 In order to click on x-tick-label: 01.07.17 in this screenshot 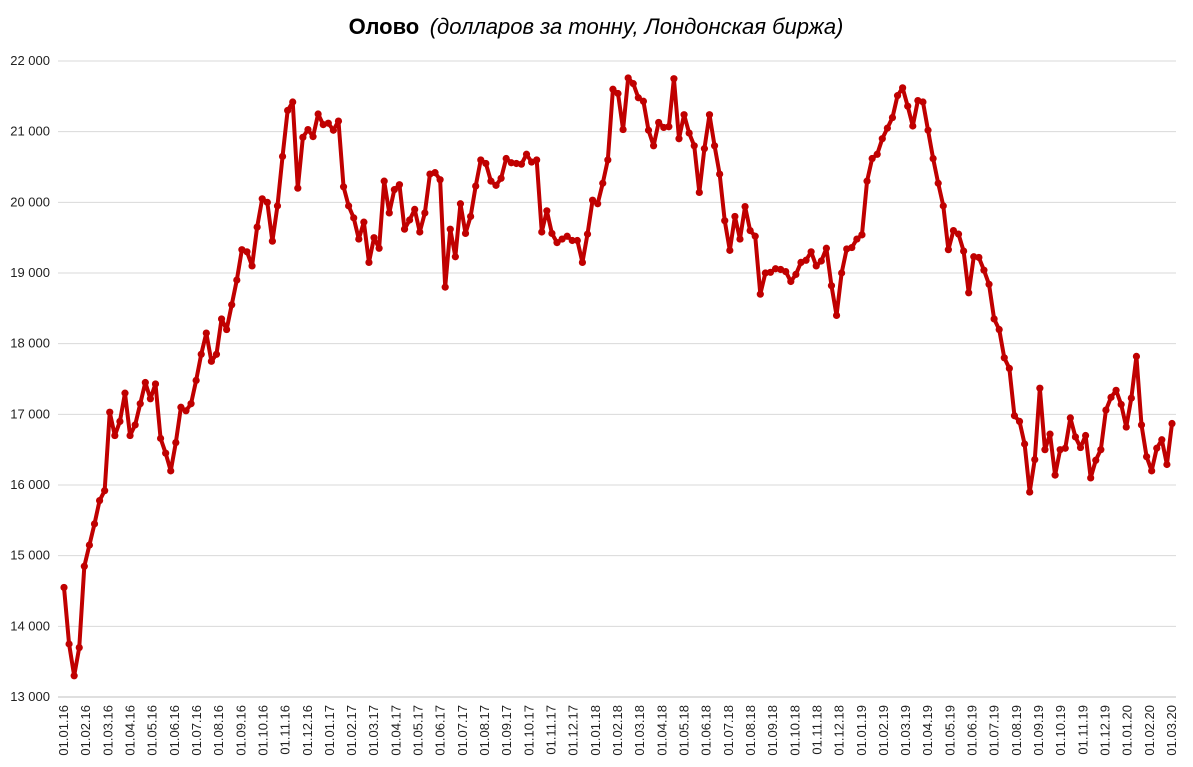, I will do `click(462, 730)`.